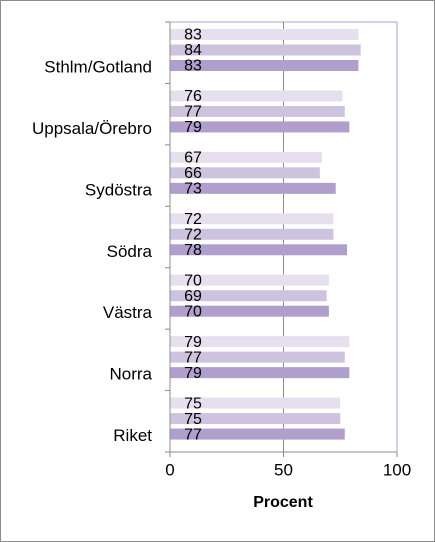 The image size is (435, 542). I want to click on x-tick-label: 50, so click(283, 469).